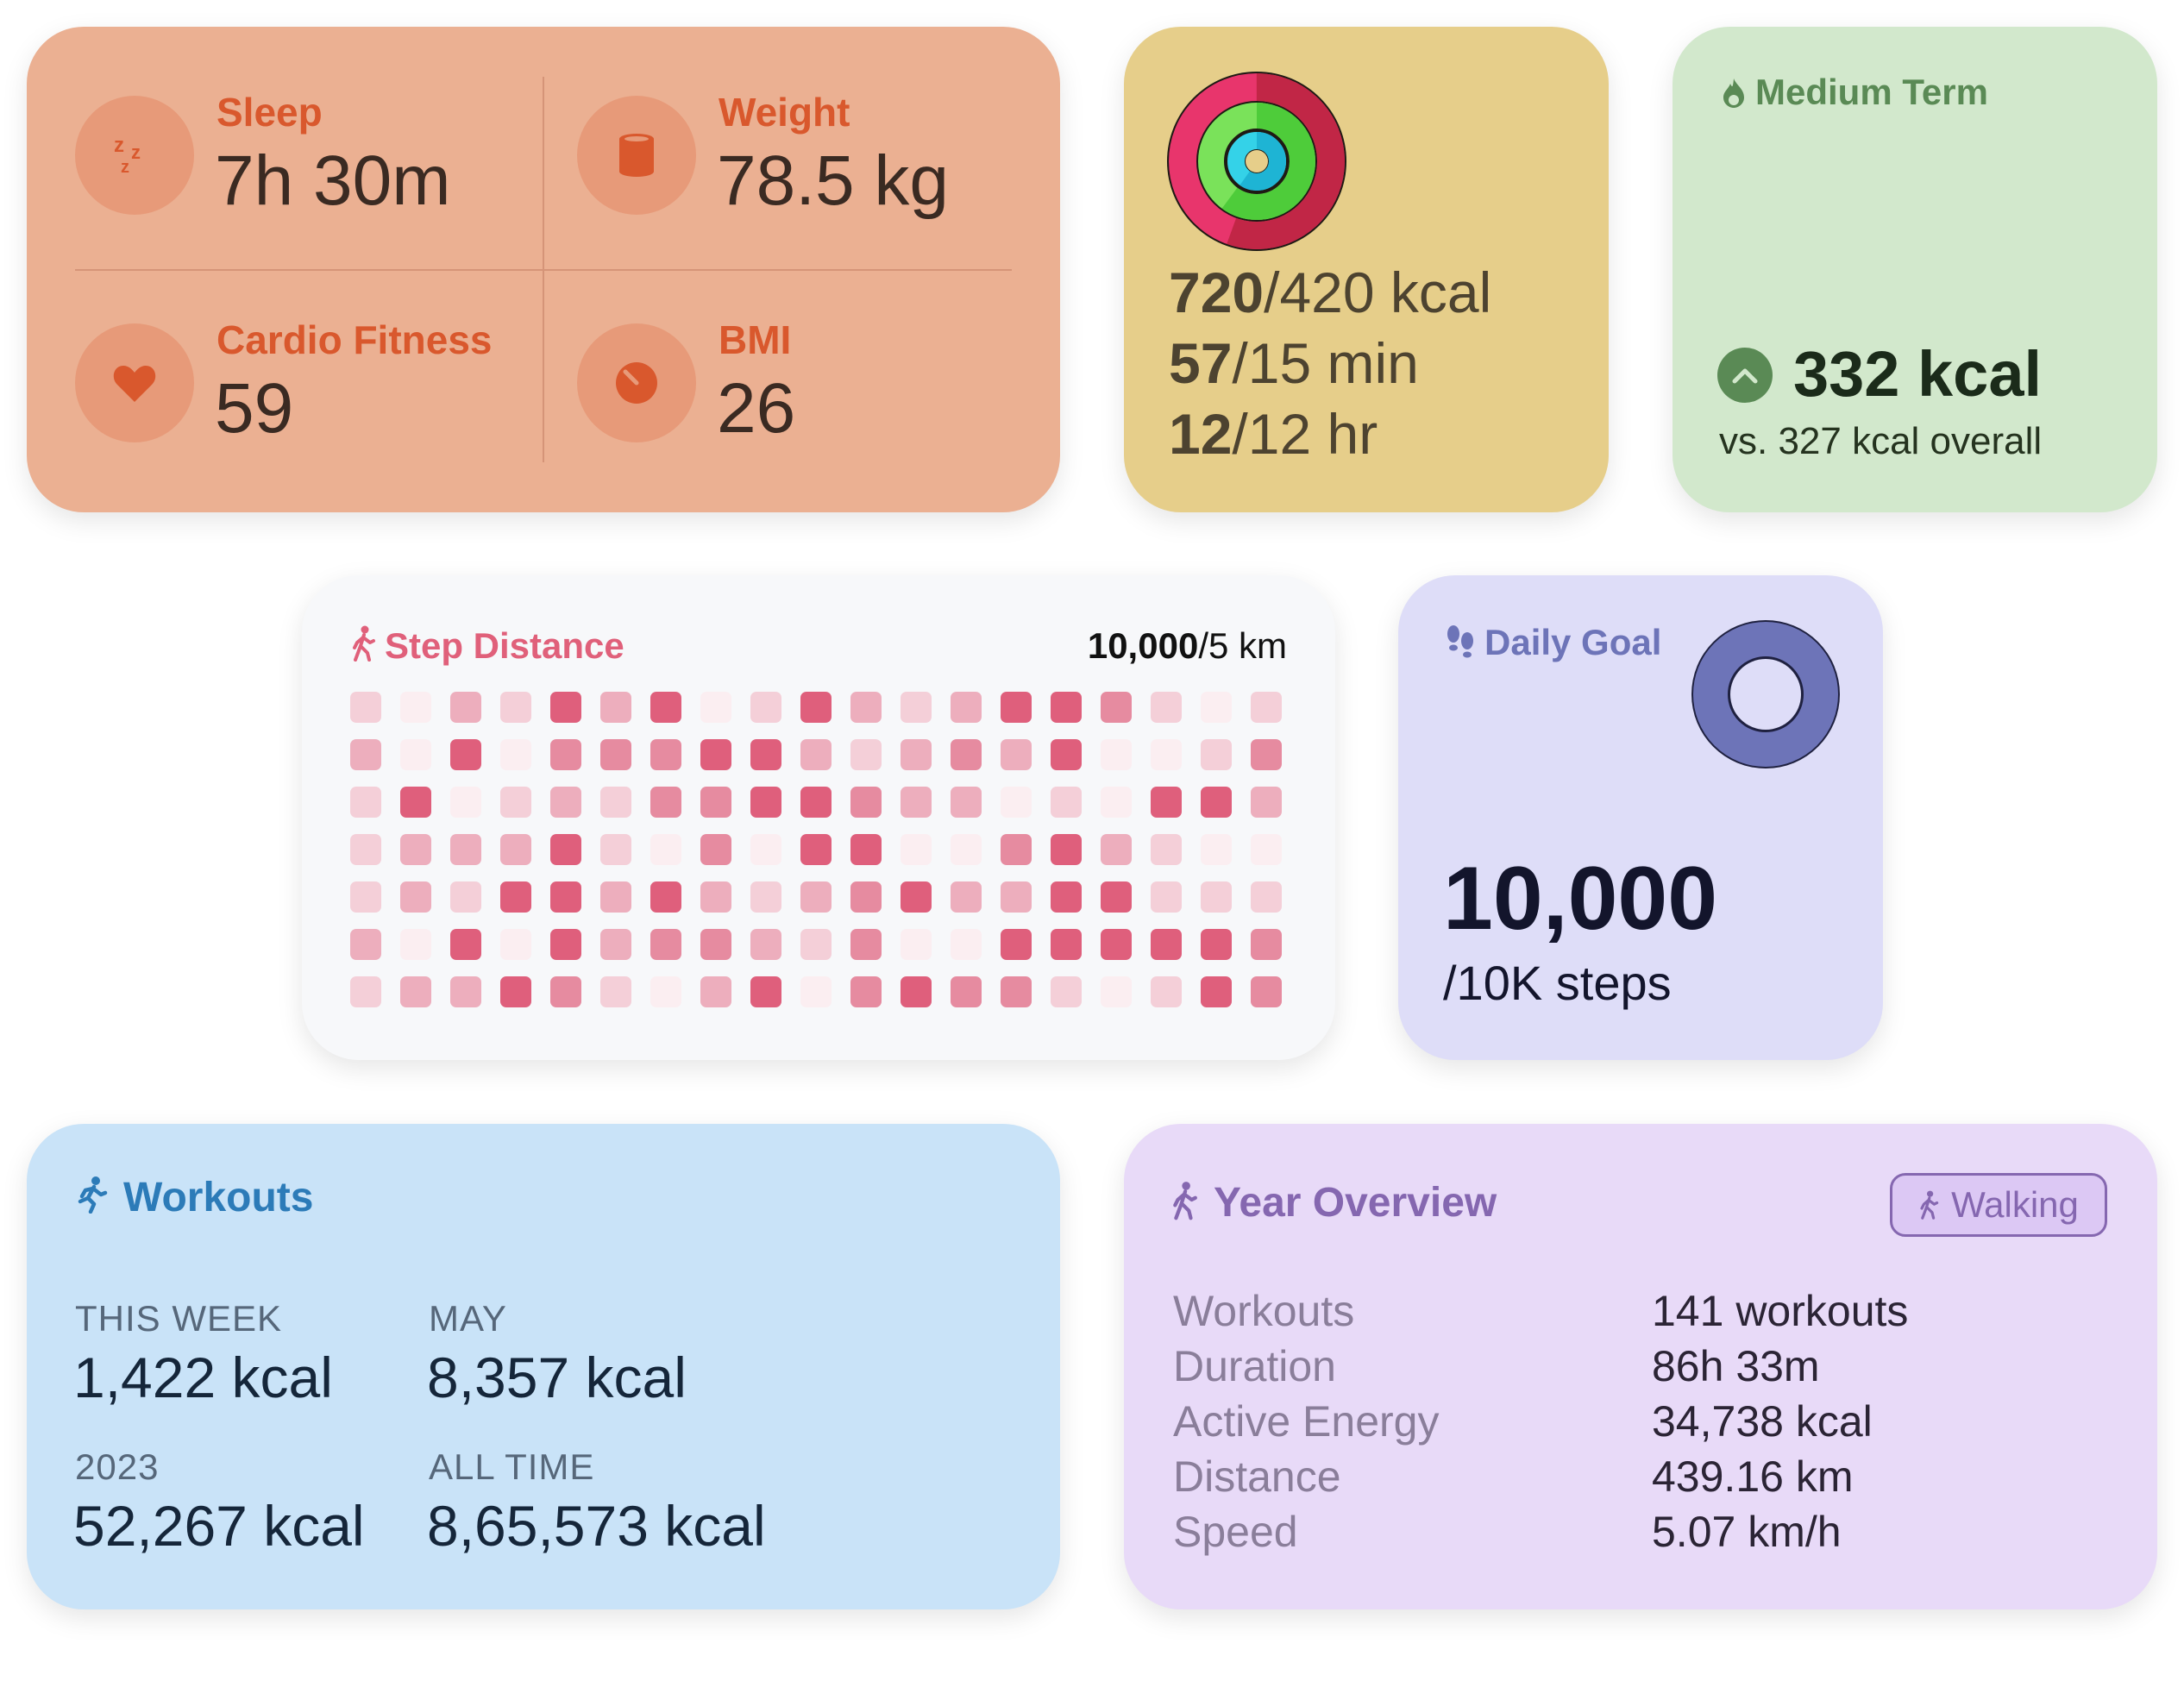 This screenshot has height=1700, width=2184. What do you see at coordinates (93, 1195) in the screenshot?
I see `running-figure-icon` at bounding box center [93, 1195].